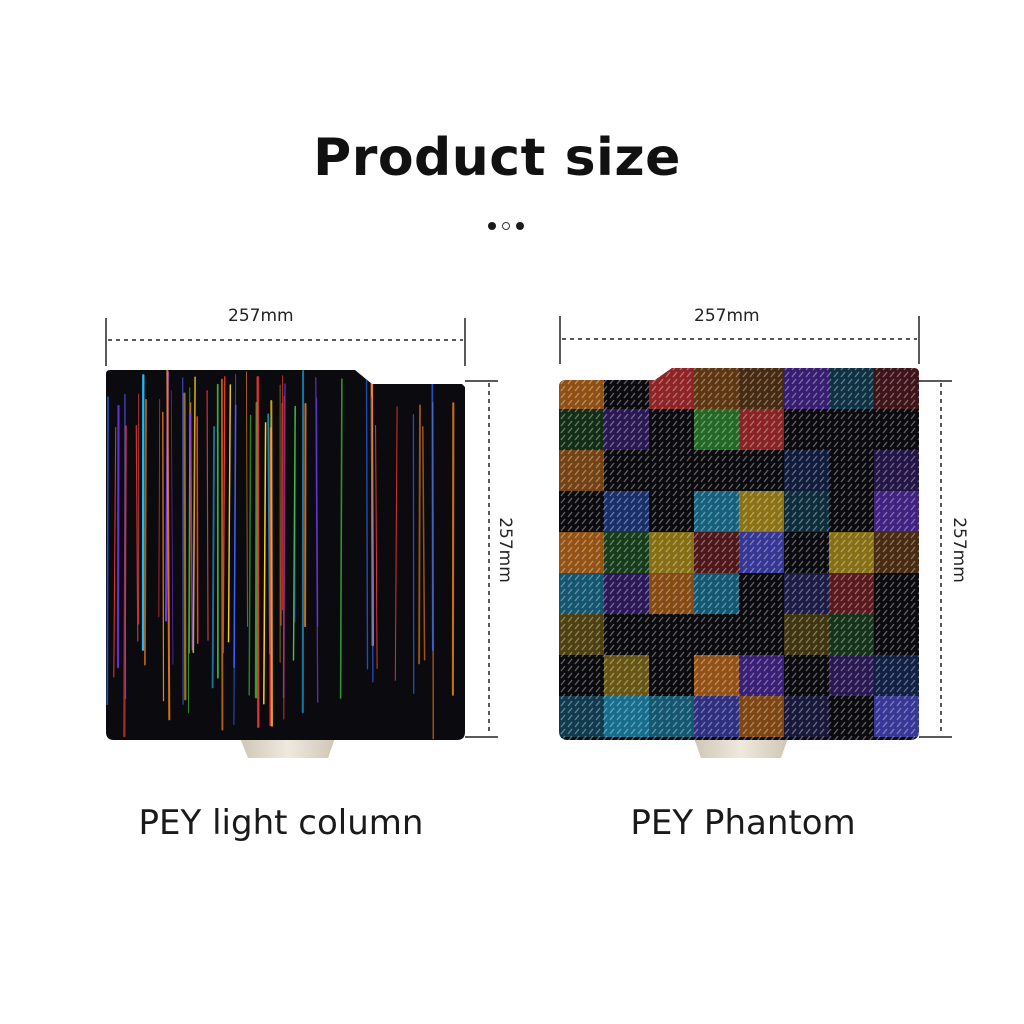 Image resolution: width=1024 pixels, height=1024 pixels. I want to click on dot-hollow, so click(506, 226).